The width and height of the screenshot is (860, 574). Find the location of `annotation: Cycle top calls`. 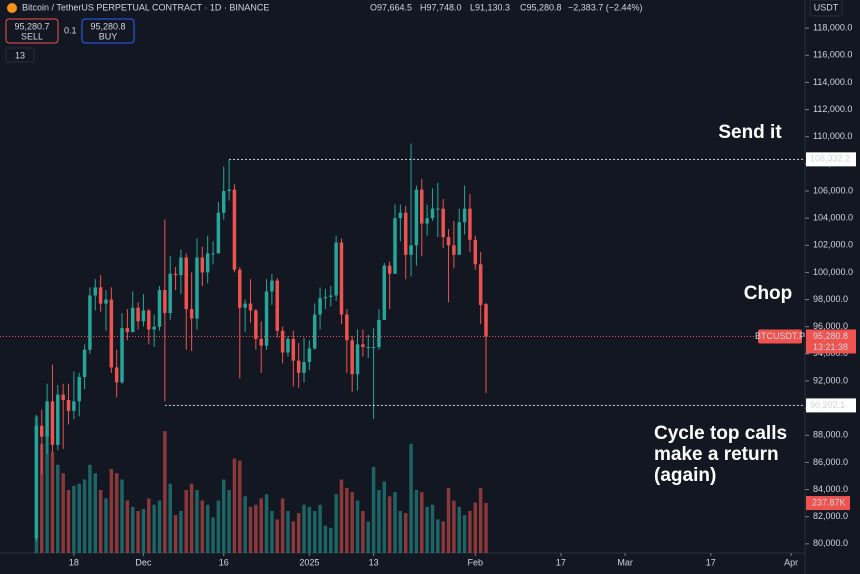

annotation: Cycle top calls is located at coordinates (720, 433).